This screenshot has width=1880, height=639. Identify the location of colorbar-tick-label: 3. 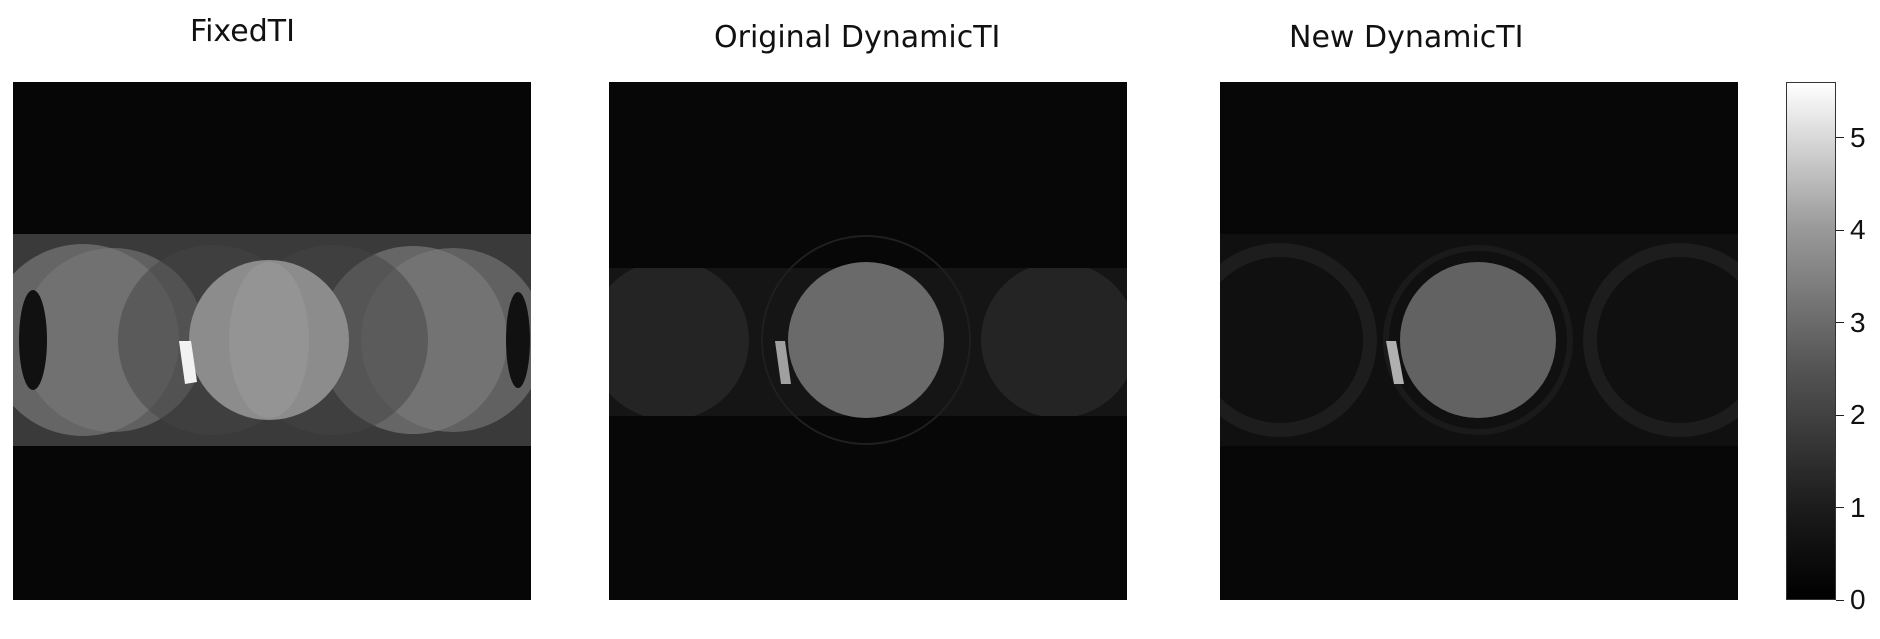
(1858, 322).